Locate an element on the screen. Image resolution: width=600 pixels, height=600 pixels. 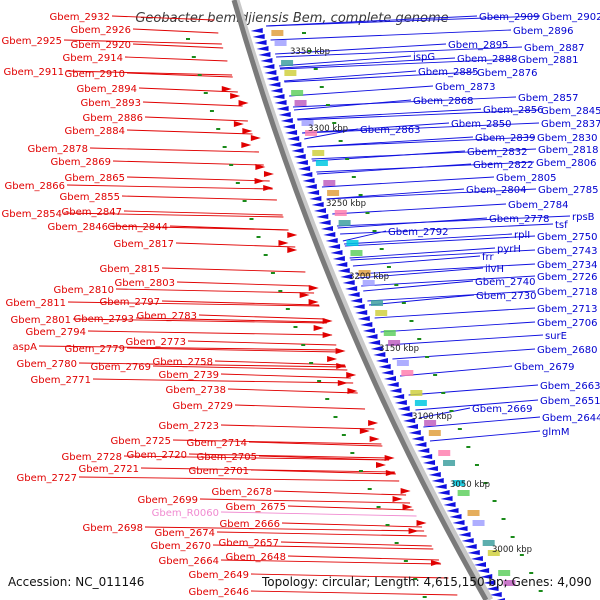
gene-label: Gbem_2725 is located at coordinates (141, 441).